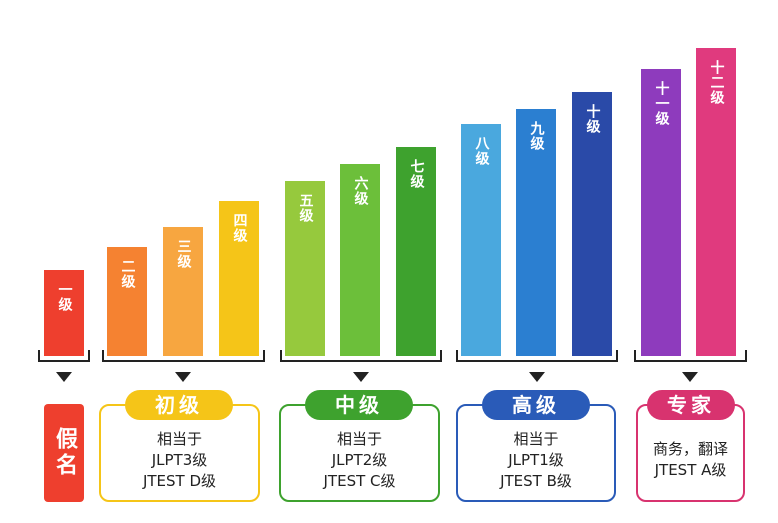 The image size is (778, 523). What do you see at coordinates (127, 274) in the screenshot?
I see `bar-level-2-label: 二级` at bounding box center [127, 274].